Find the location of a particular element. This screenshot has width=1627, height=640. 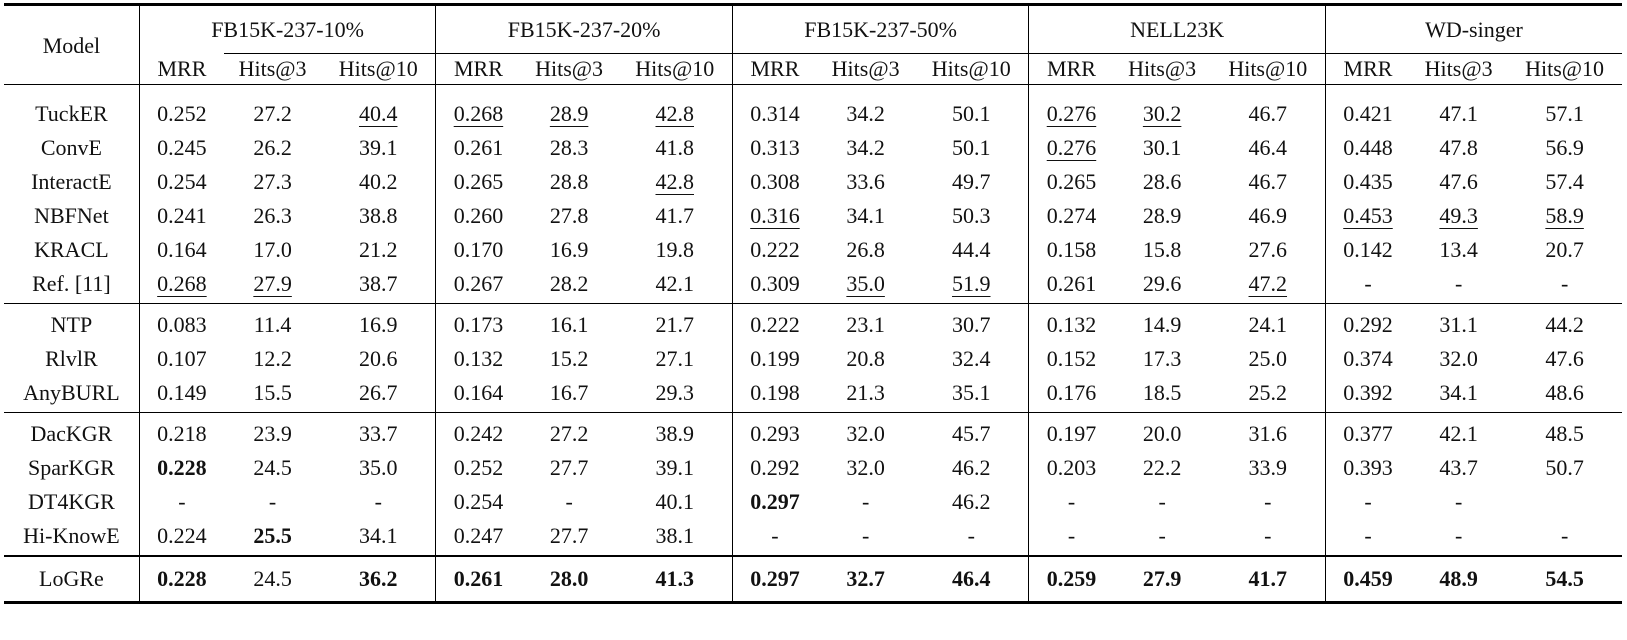

value-text: 35.0 is located at coordinates (378, 467).